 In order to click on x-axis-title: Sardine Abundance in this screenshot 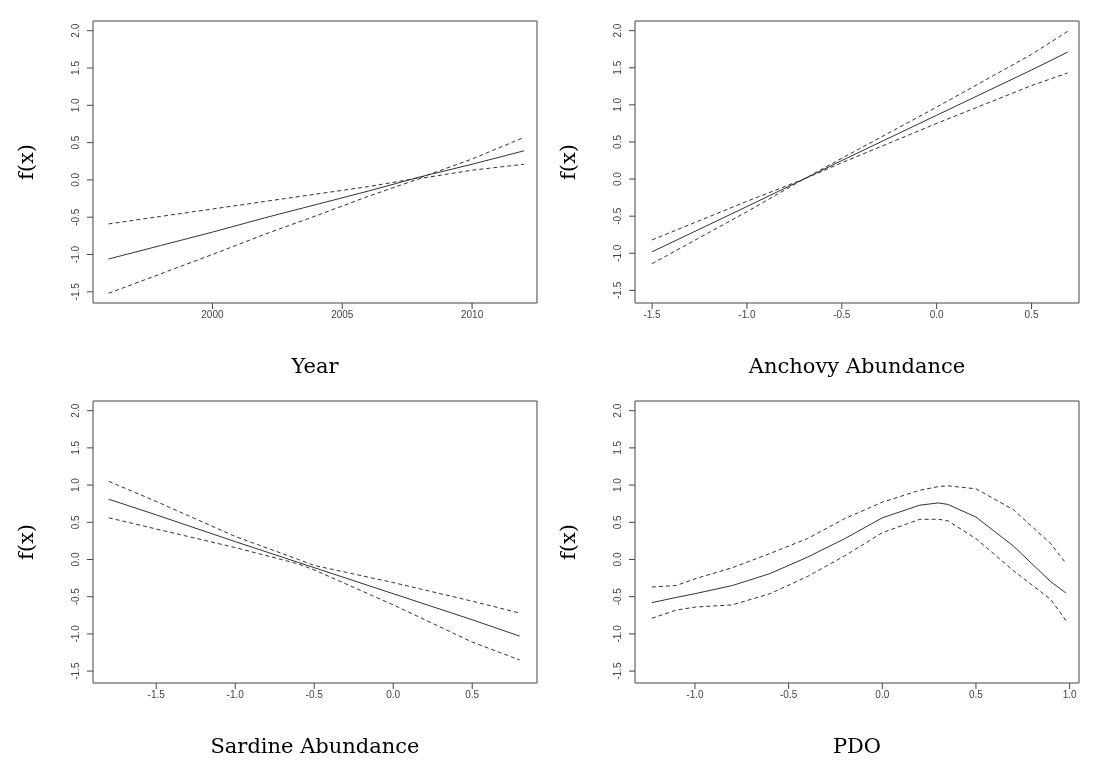, I will do `click(315, 746)`.